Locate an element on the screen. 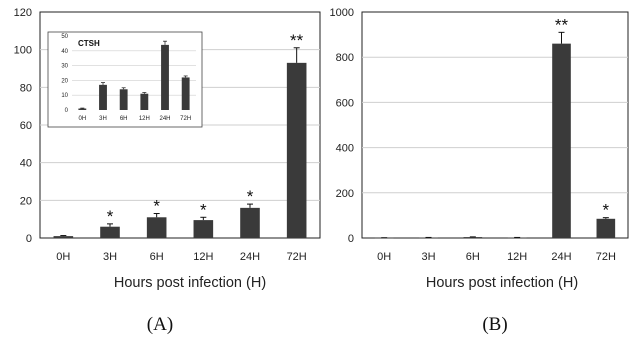 The width and height of the screenshot is (633, 337). y-tick-label: 10 is located at coordinates (64, 96).